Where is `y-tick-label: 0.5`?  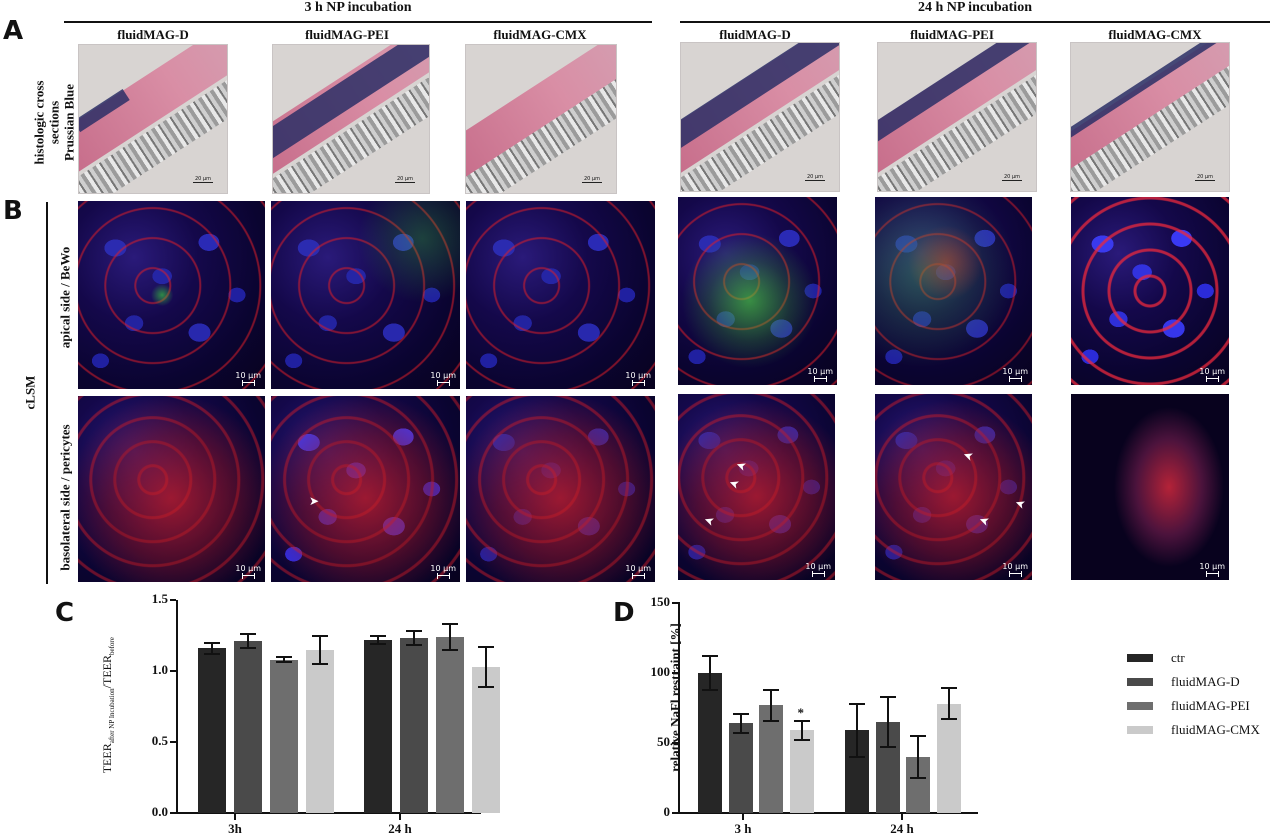
y-tick-label: 0.5 is located at coordinates (159, 740).